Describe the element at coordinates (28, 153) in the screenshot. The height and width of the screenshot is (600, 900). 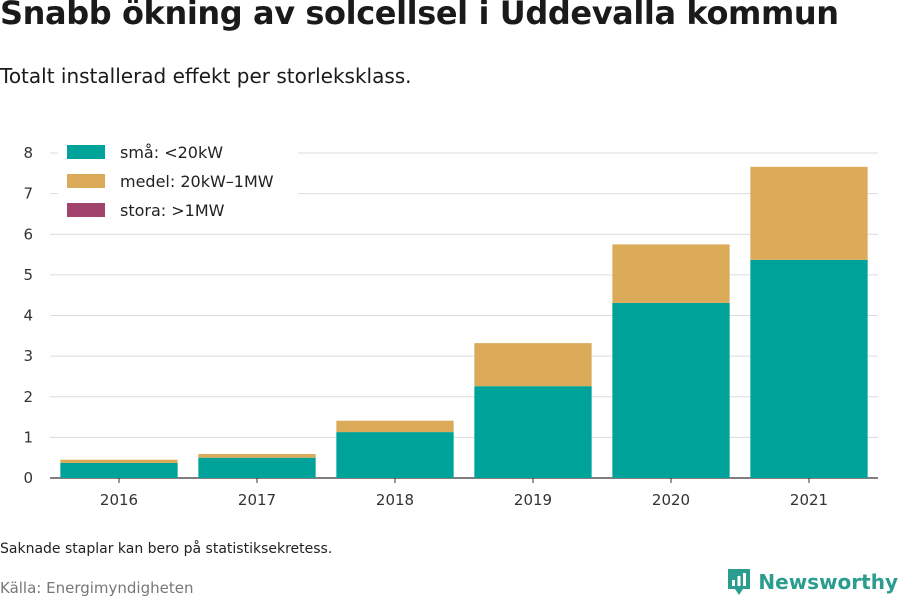
I see `y-tick-label: 8` at that location.